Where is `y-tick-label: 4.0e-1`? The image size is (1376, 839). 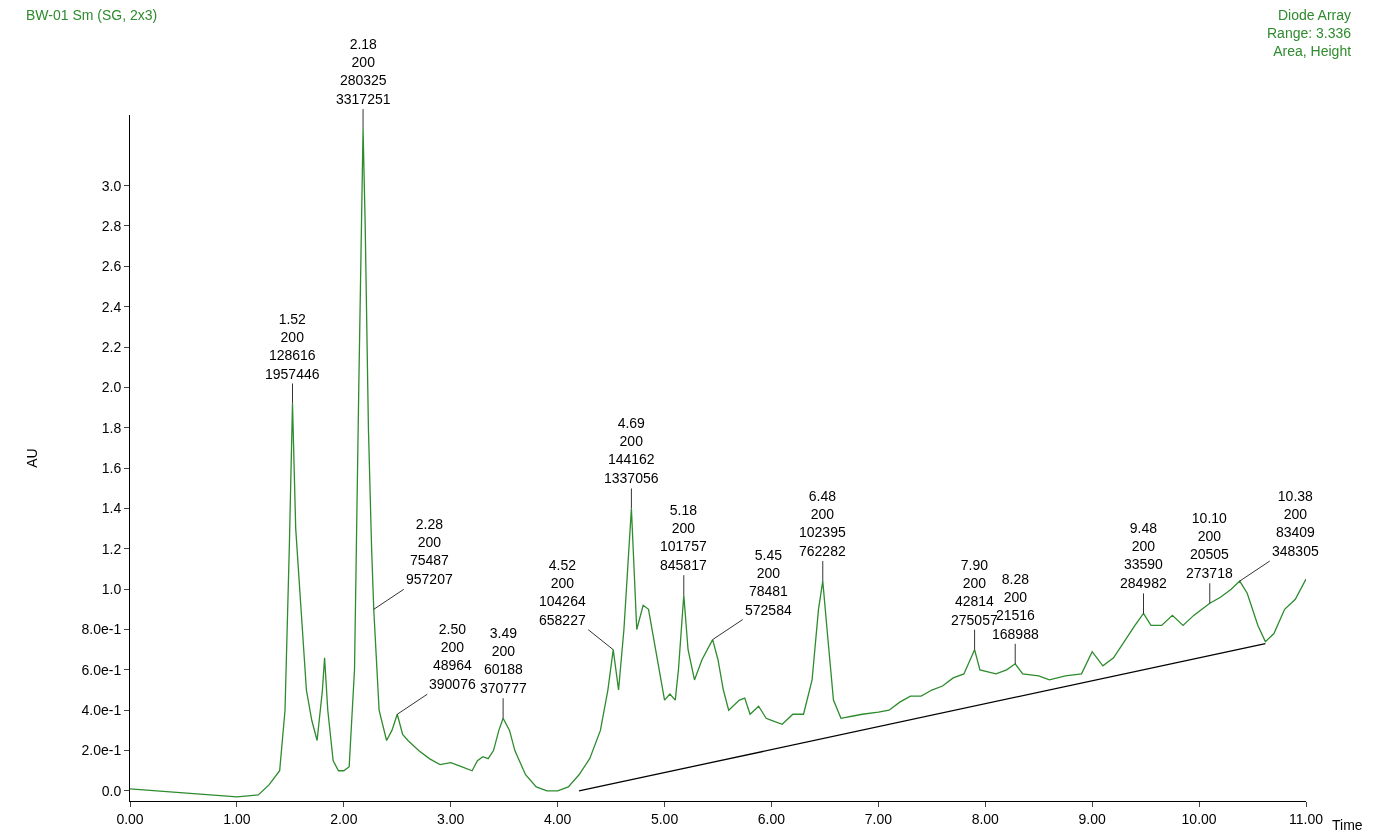
y-tick-label: 4.0e-1 is located at coordinates (101, 710).